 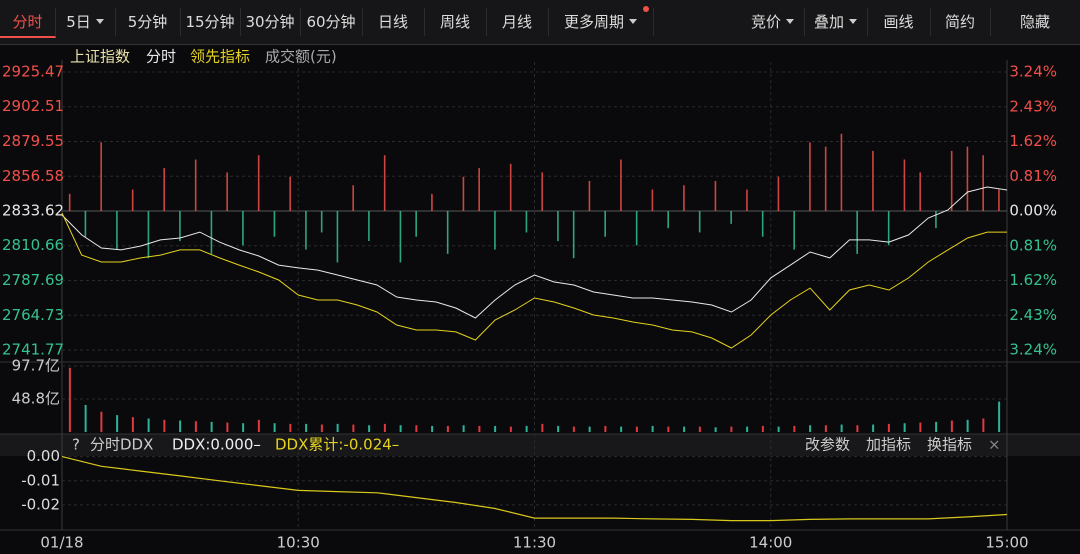 I want to click on y-tick-label: -0.02, so click(x=40, y=504).